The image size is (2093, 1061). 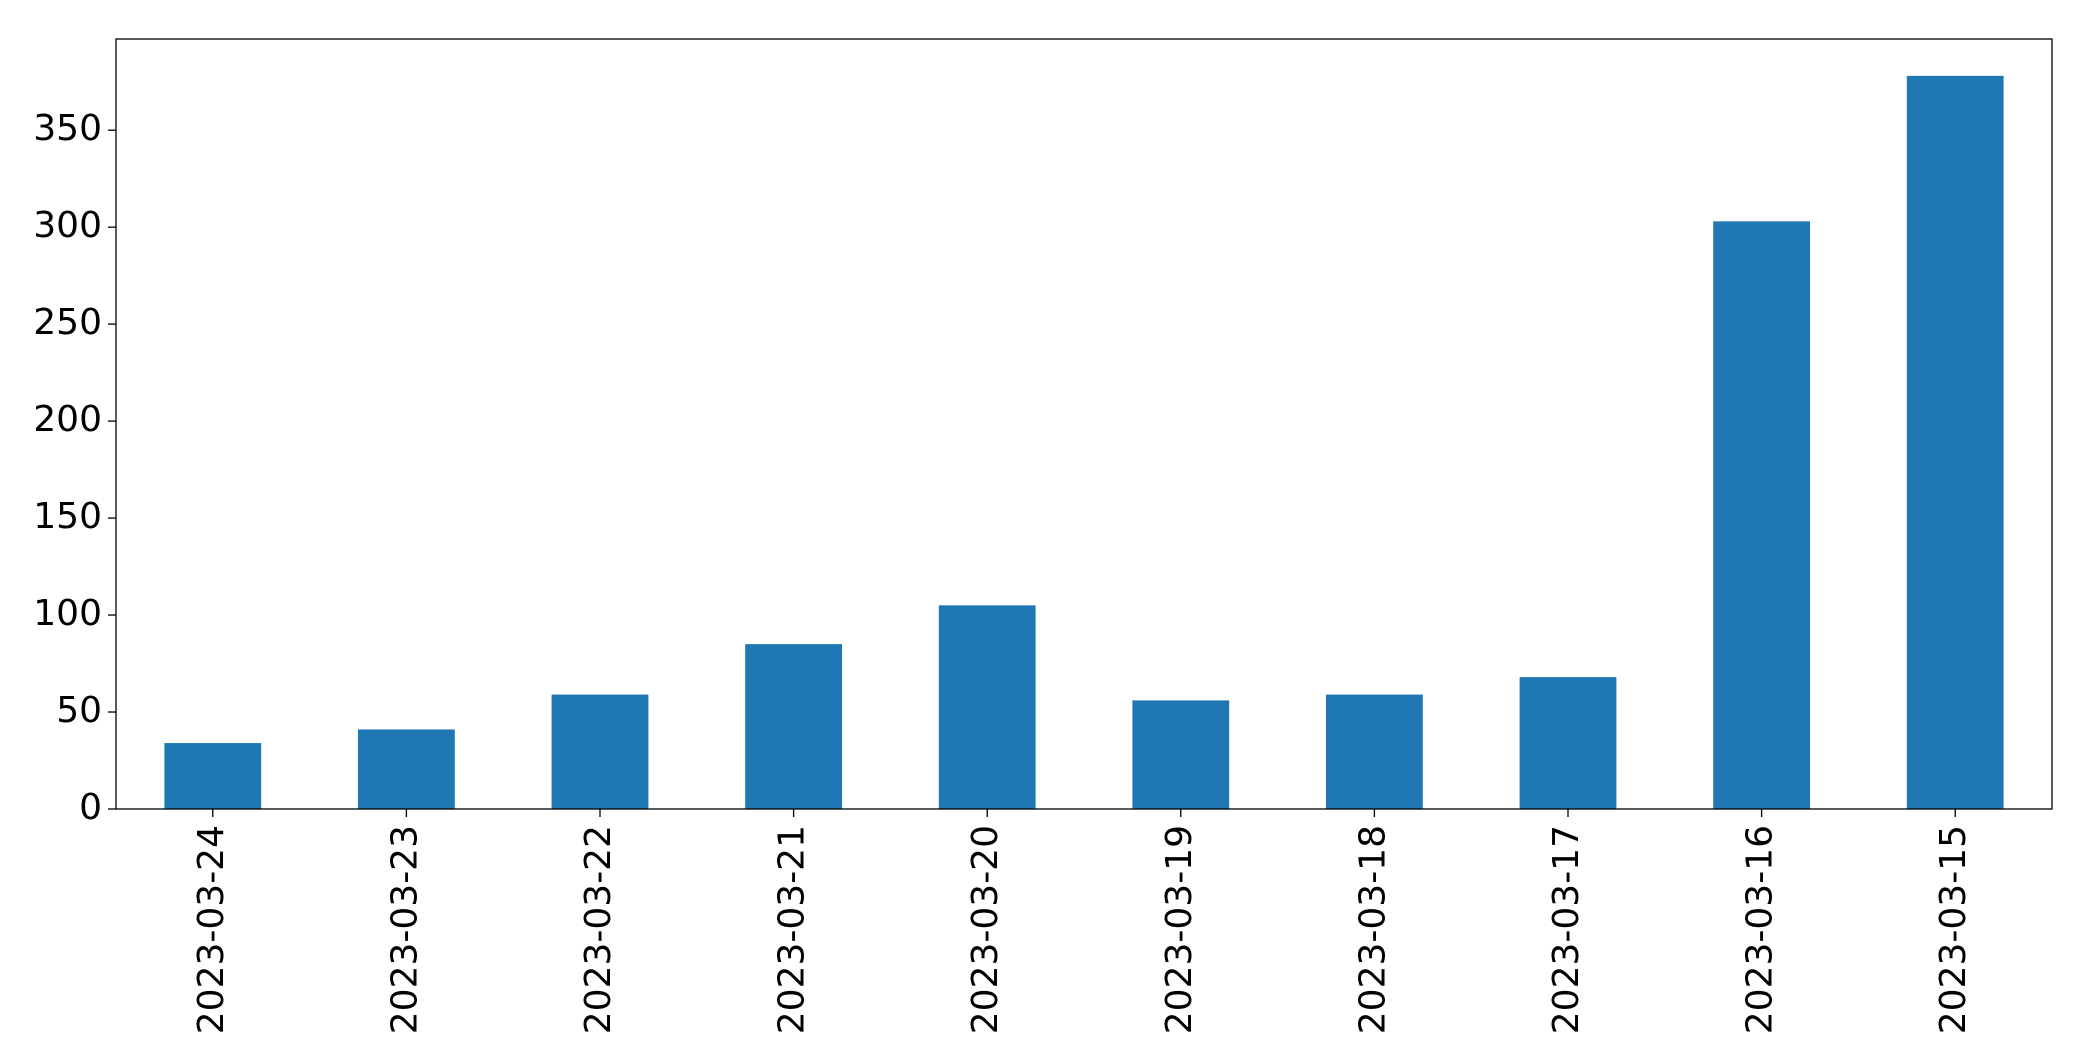 What do you see at coordinates (1760, 929) in the screenshot?
I see `x-tick-label: 2023-03-16` at bounding box center [1760, 929].